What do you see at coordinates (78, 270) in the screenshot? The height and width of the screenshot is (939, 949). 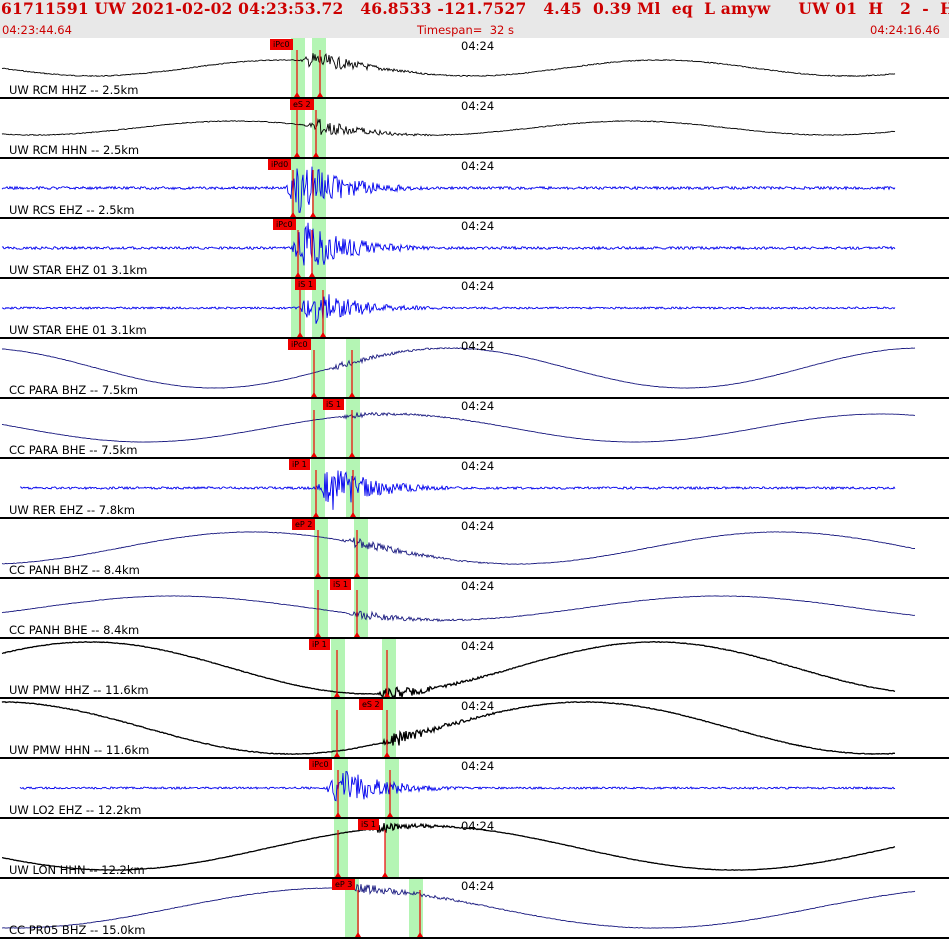 I see `channel-label: UW STAR EHZ 01 3.1km` at bounding box center [78, 270].